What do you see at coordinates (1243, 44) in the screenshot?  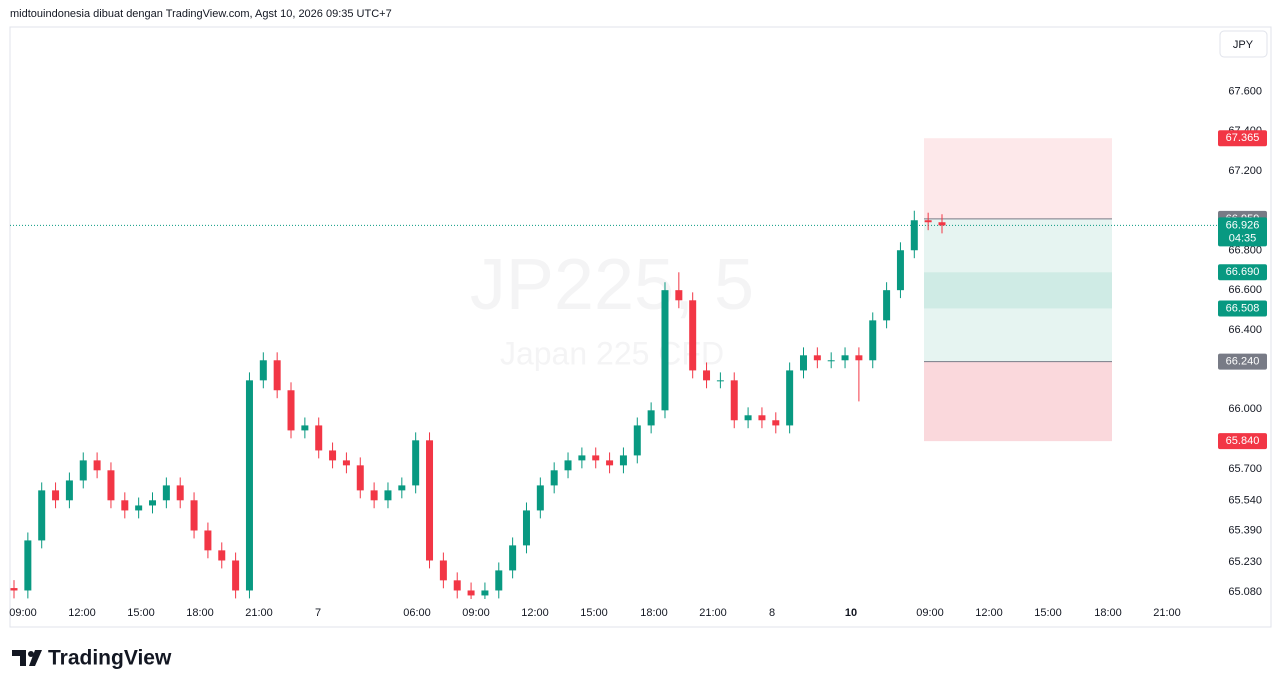 I see `currency-button` at bounding box center [1243, 44].